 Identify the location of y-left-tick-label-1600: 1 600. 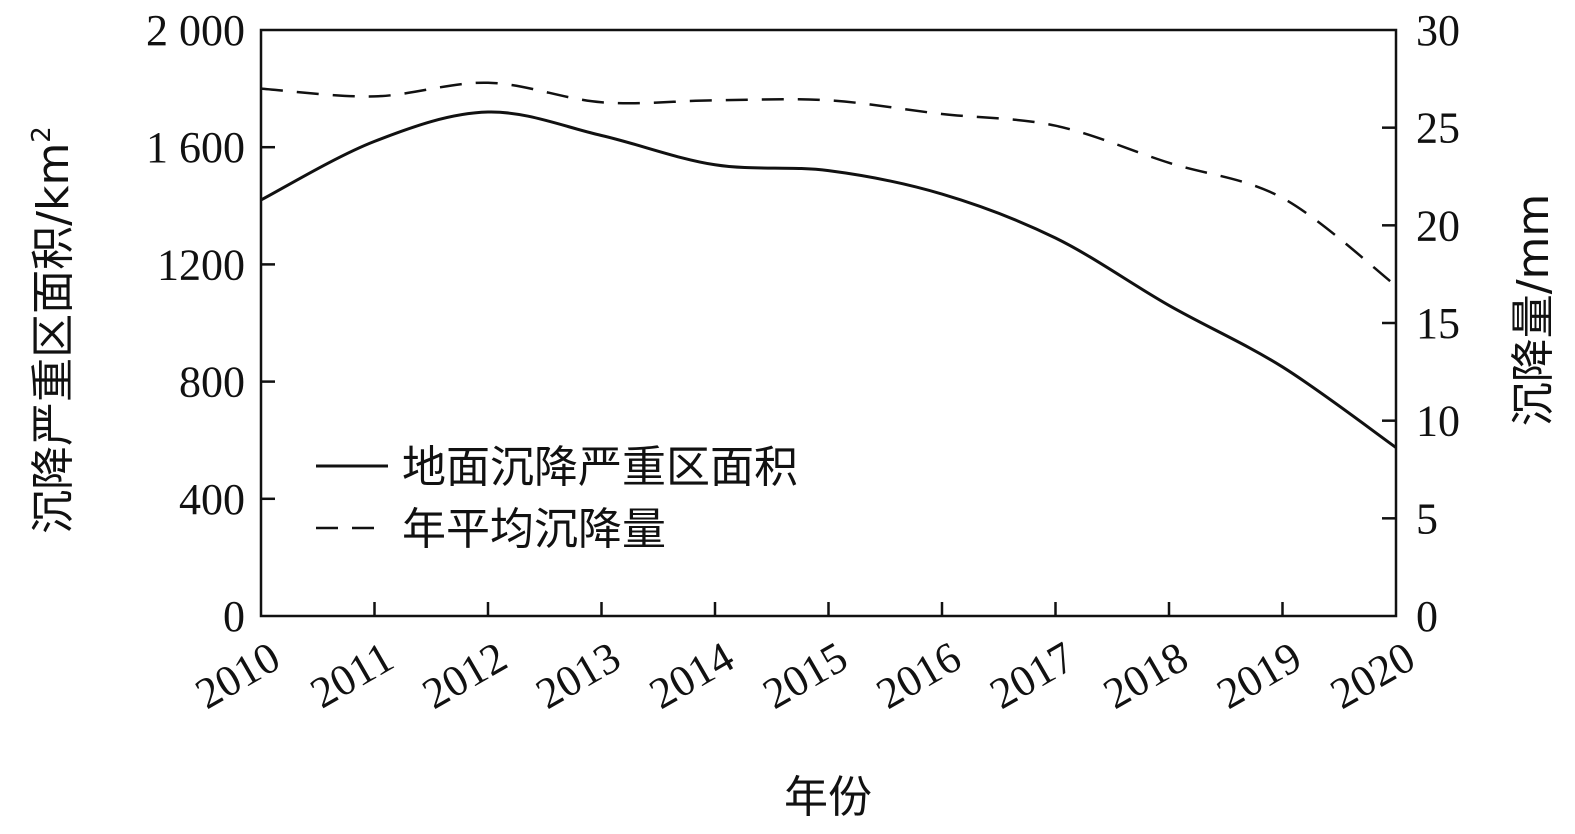
(195, 147).